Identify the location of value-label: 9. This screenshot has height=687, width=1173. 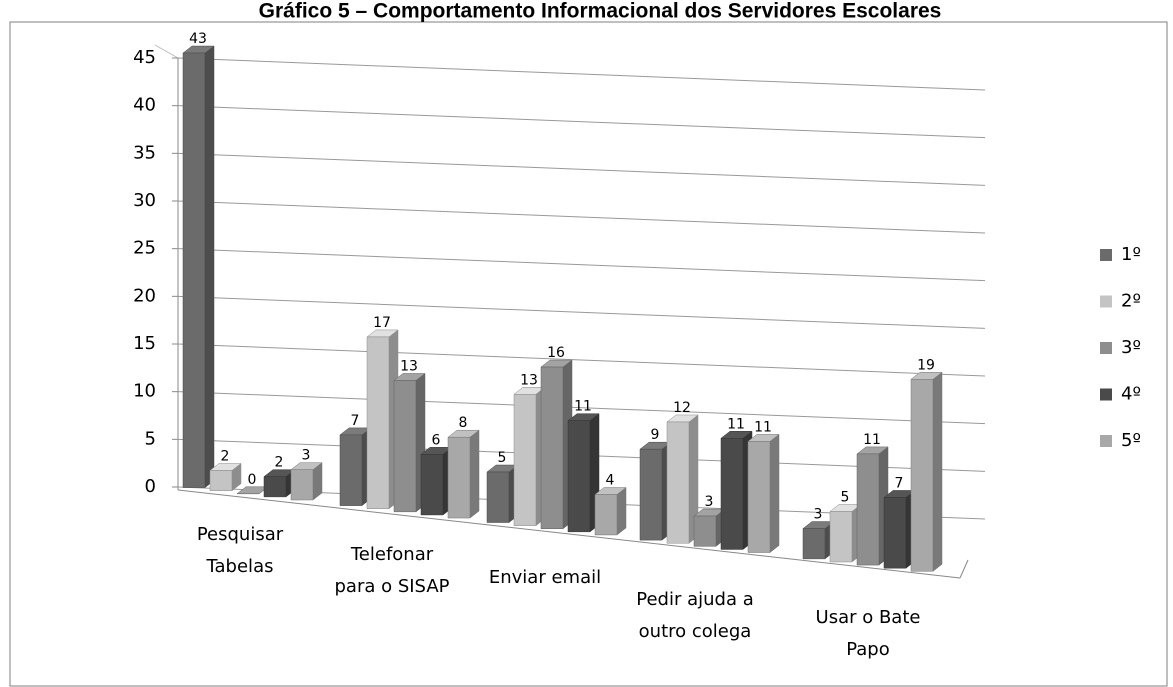
(655, 435).